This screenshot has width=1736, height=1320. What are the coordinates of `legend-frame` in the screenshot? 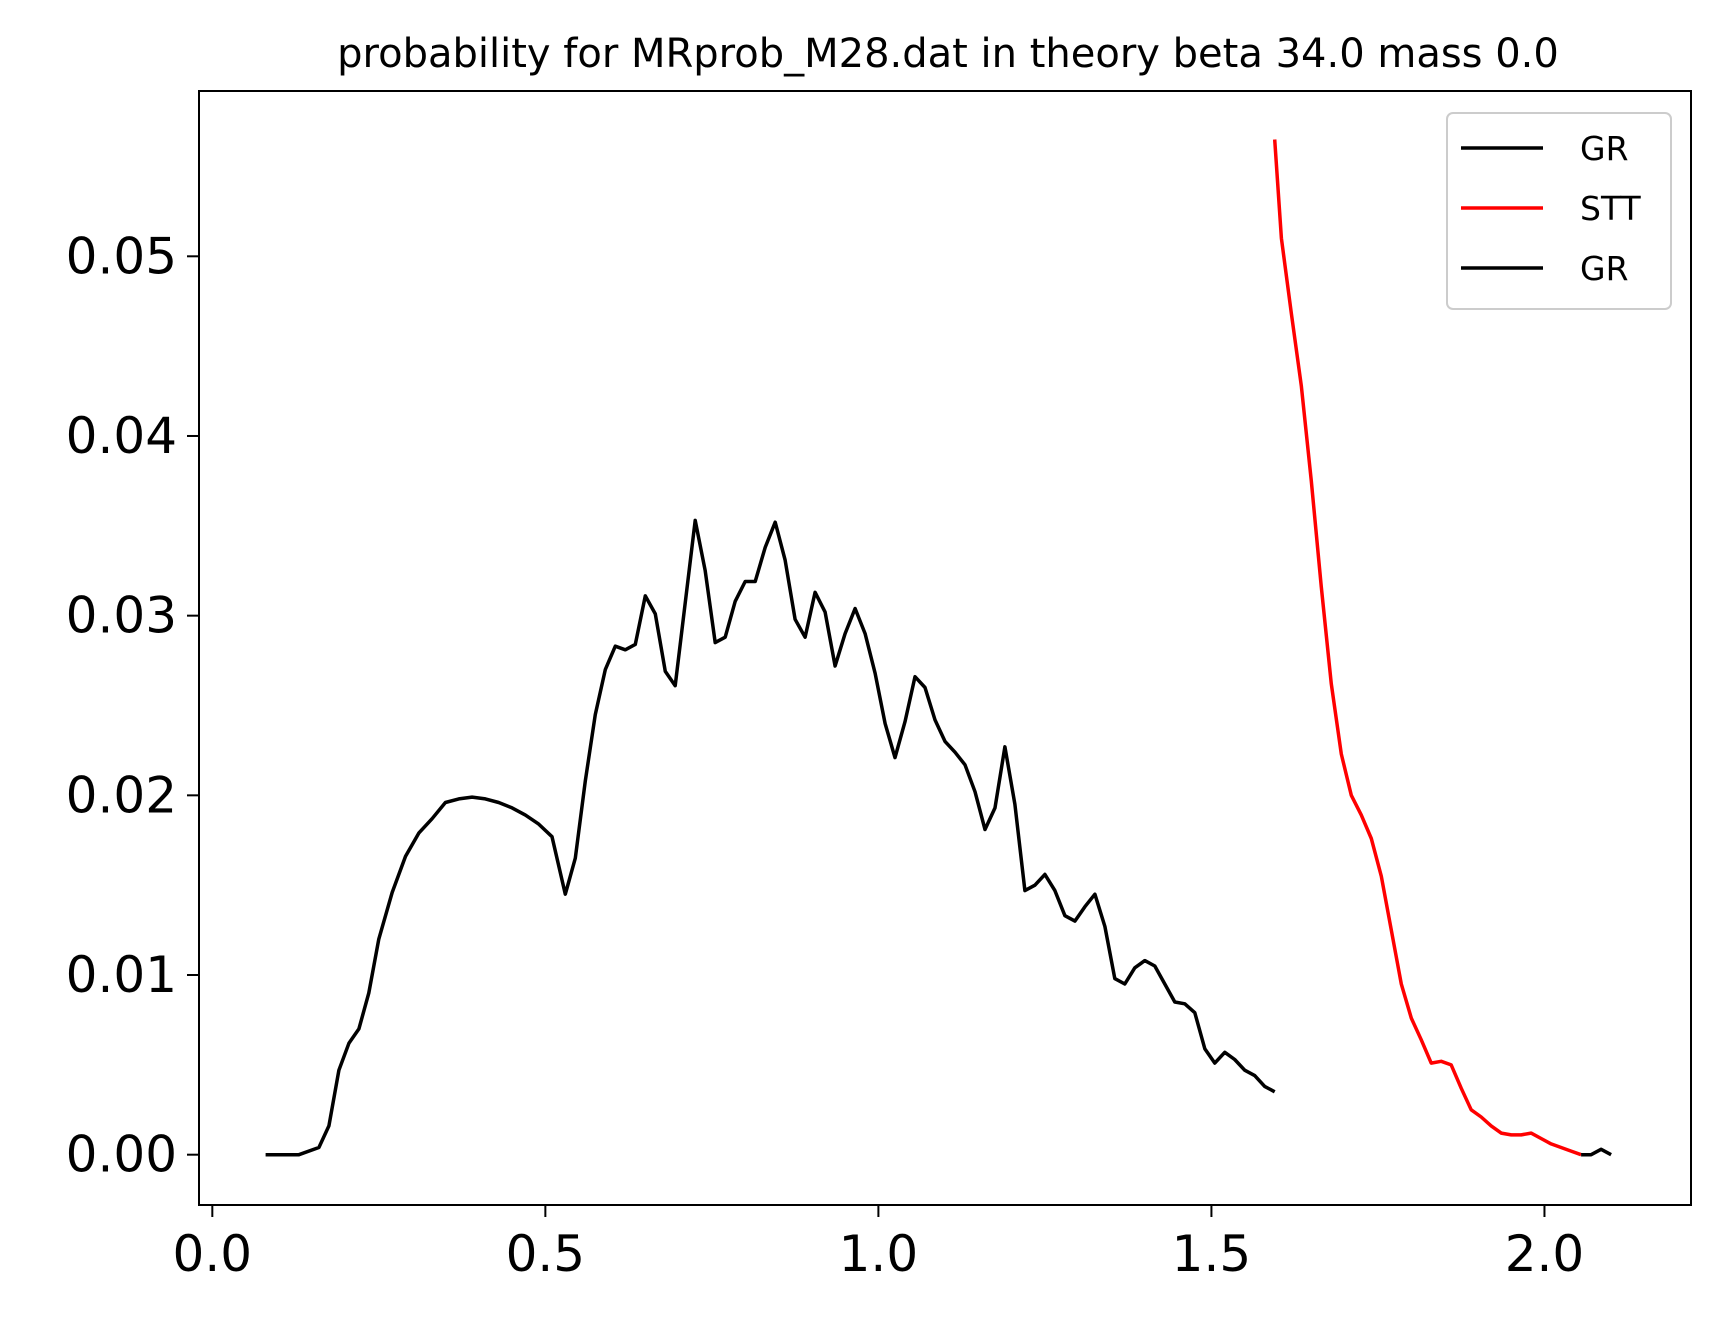 It's located at (1559, 211).